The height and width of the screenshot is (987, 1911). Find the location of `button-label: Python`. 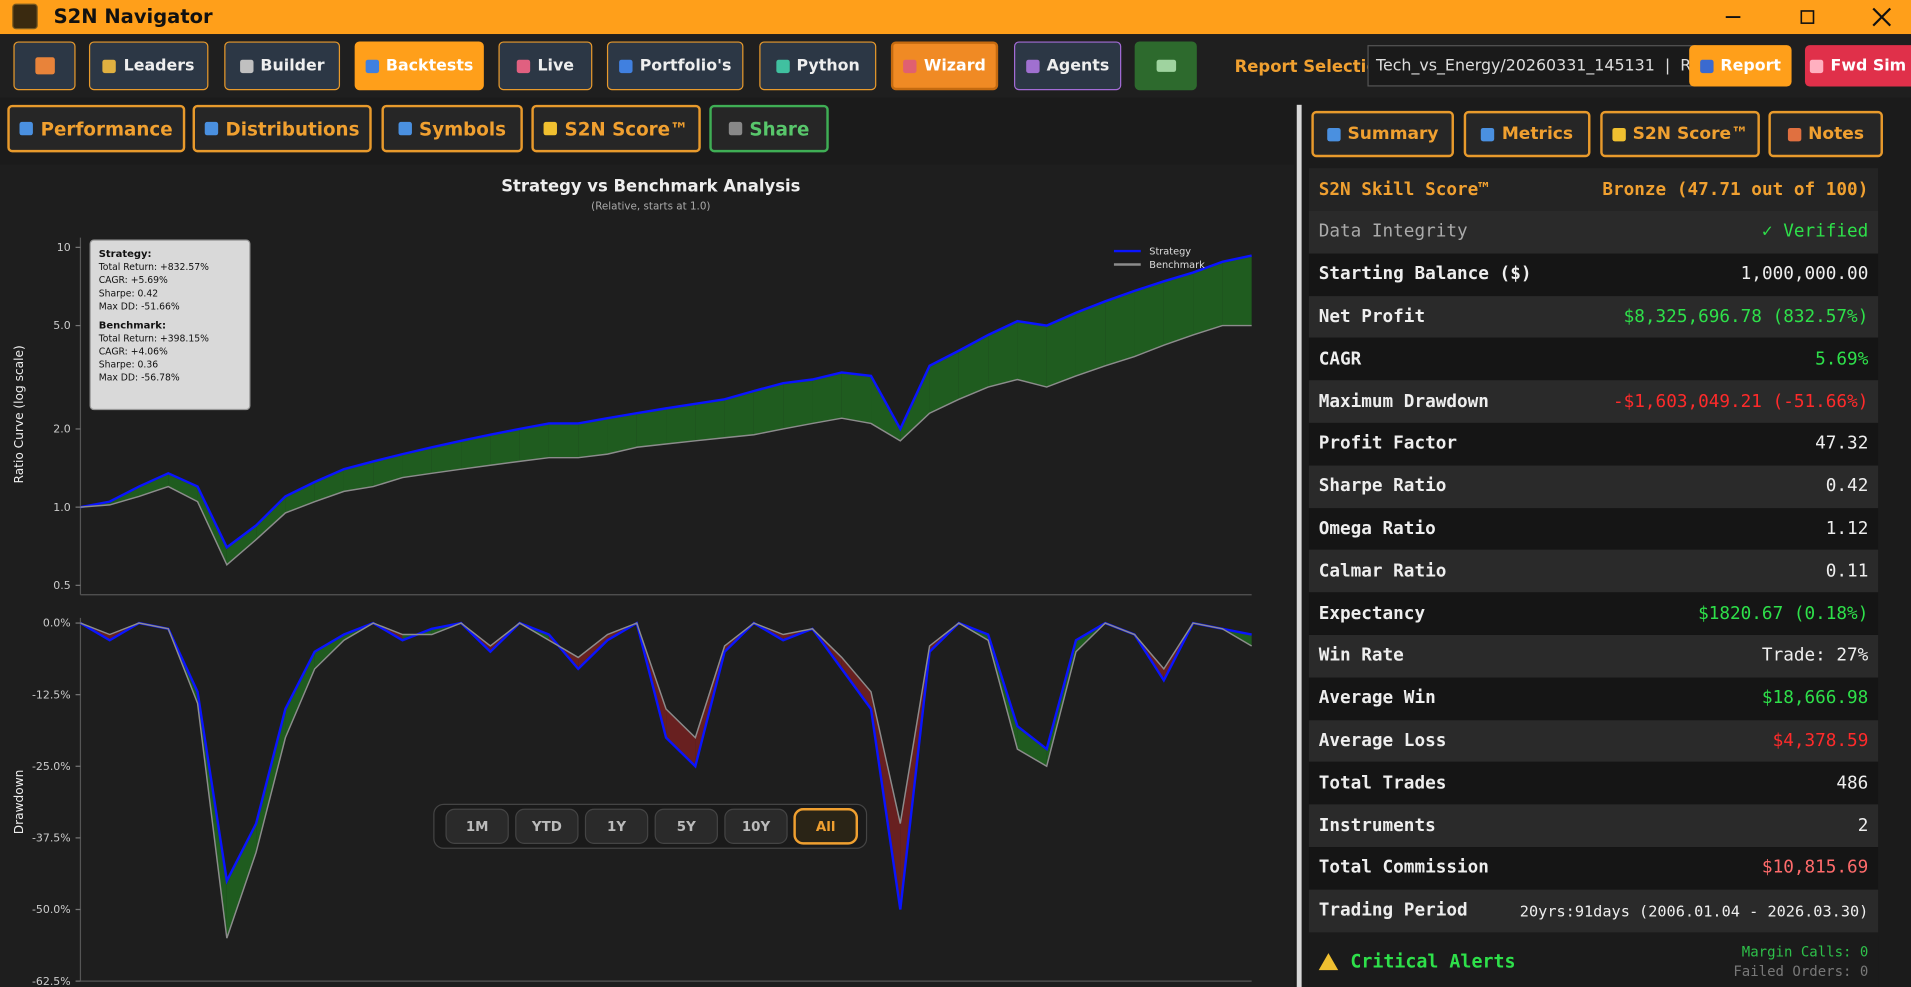

button-label: Python is located at coordinates (828, 65).